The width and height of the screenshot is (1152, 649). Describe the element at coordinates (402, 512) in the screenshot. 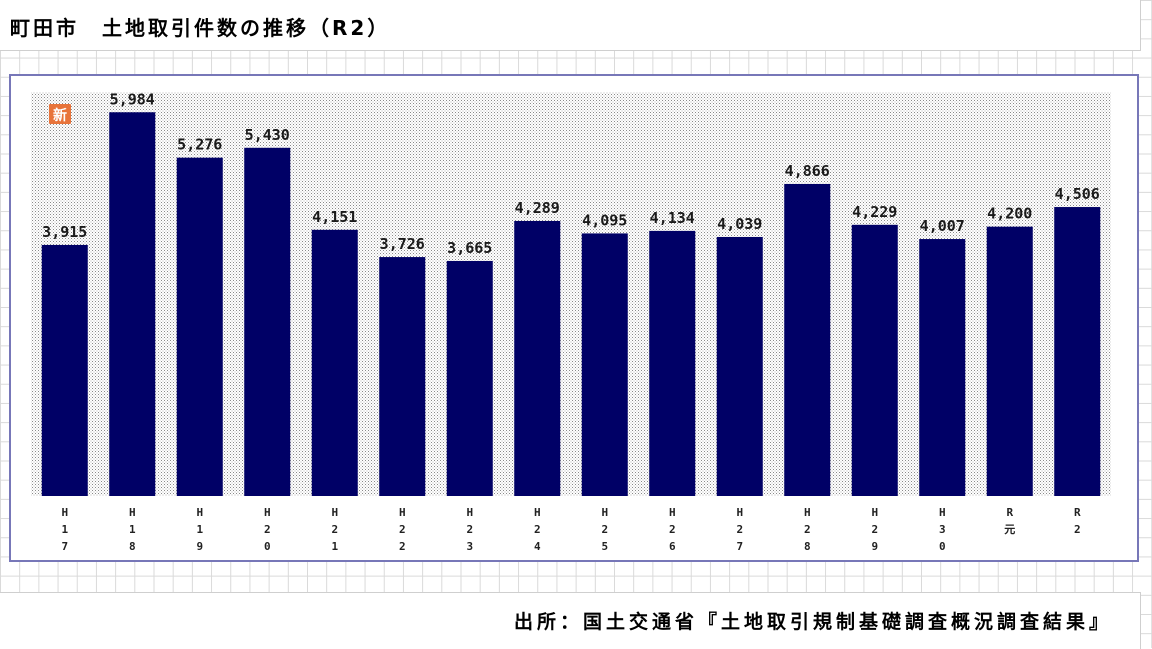

I see `x-tick-label-5-0: H` at that location.